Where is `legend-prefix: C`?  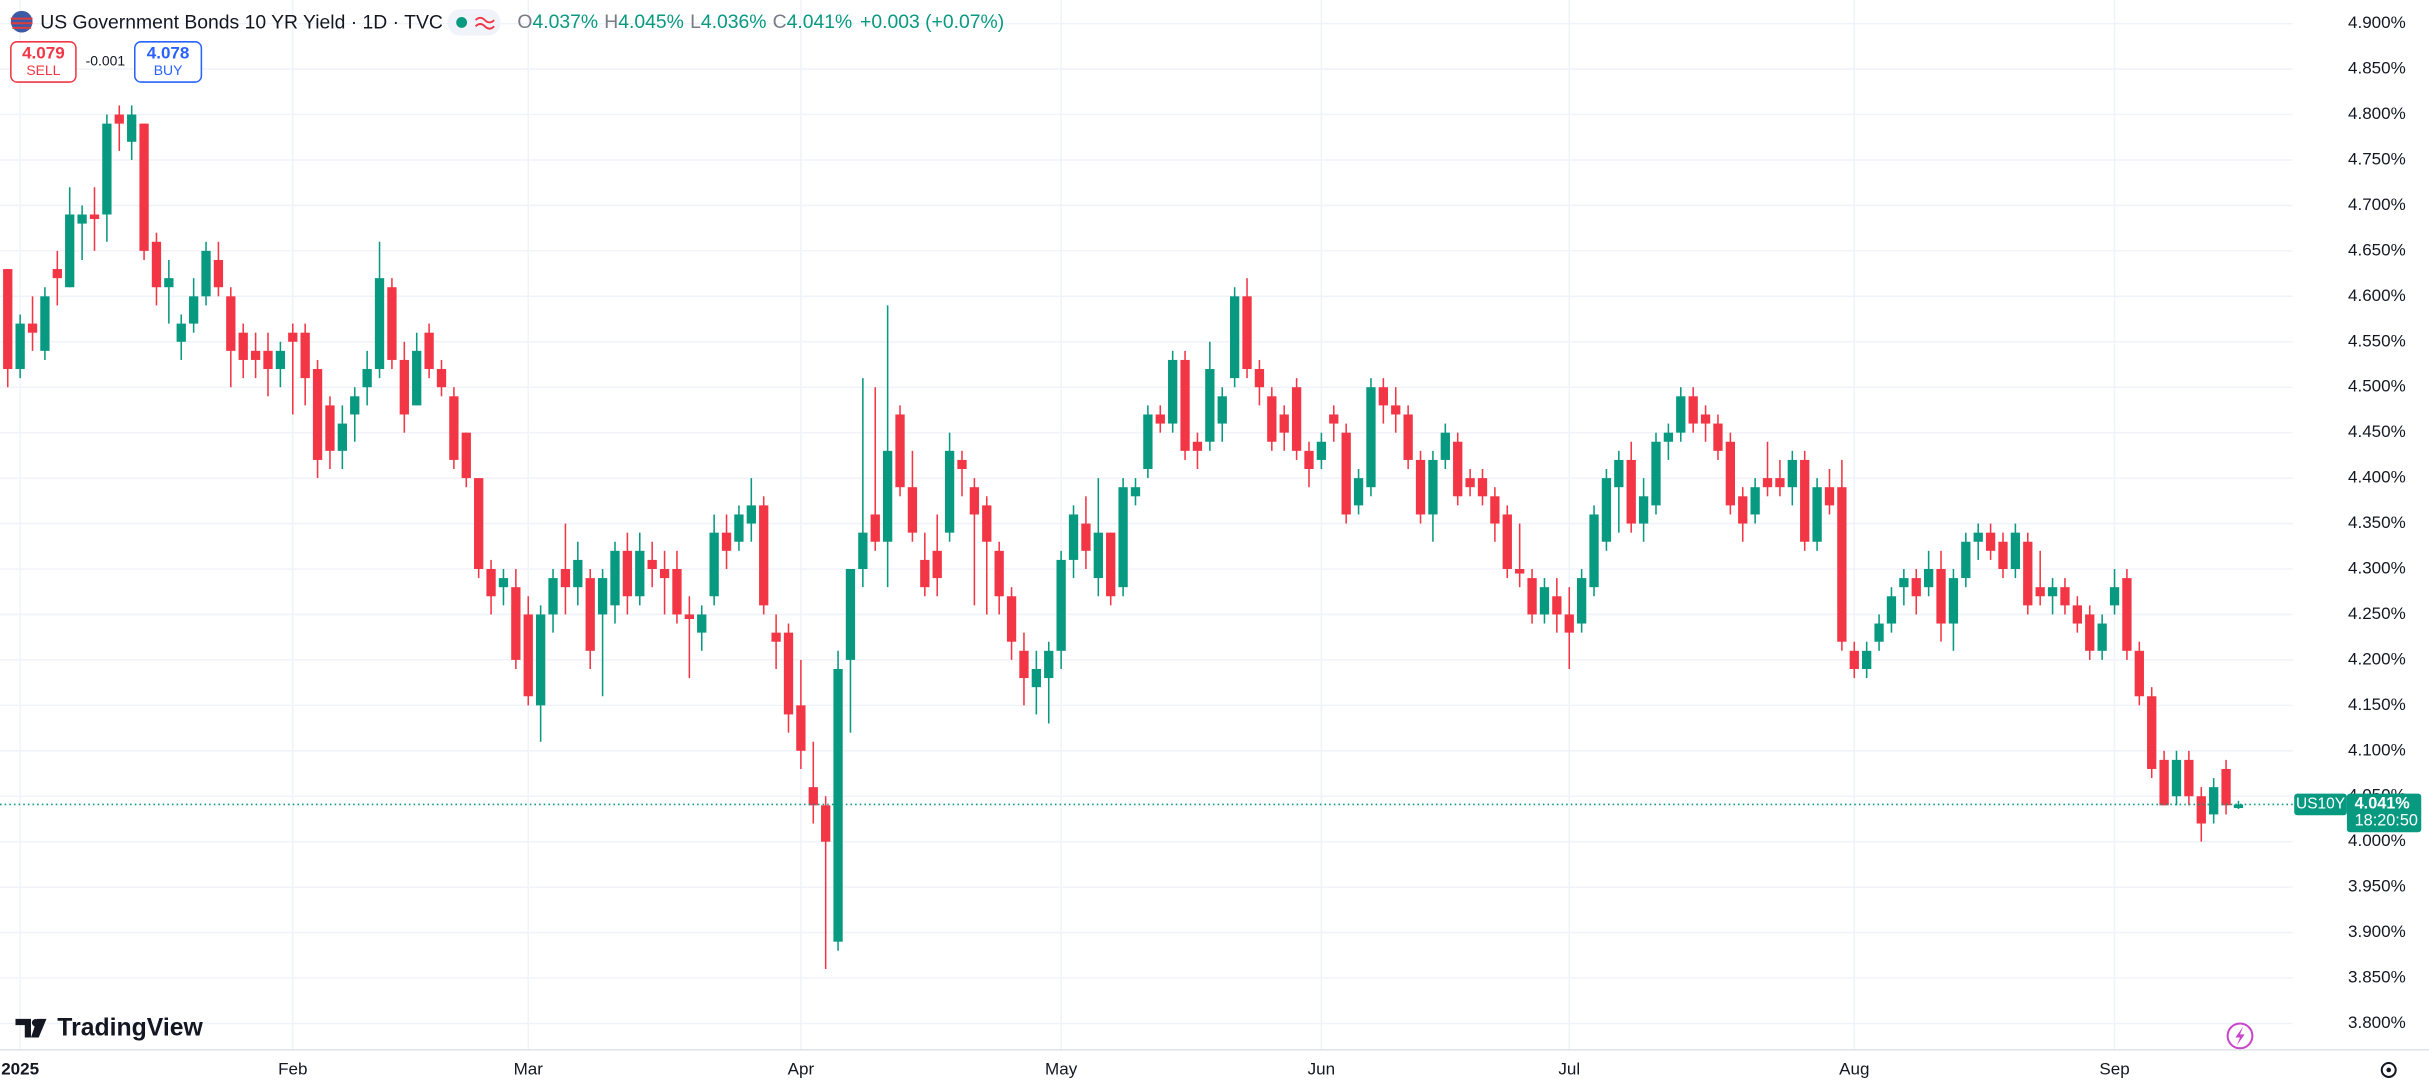 legend-prefix: C is located at coordinates (780, 22).